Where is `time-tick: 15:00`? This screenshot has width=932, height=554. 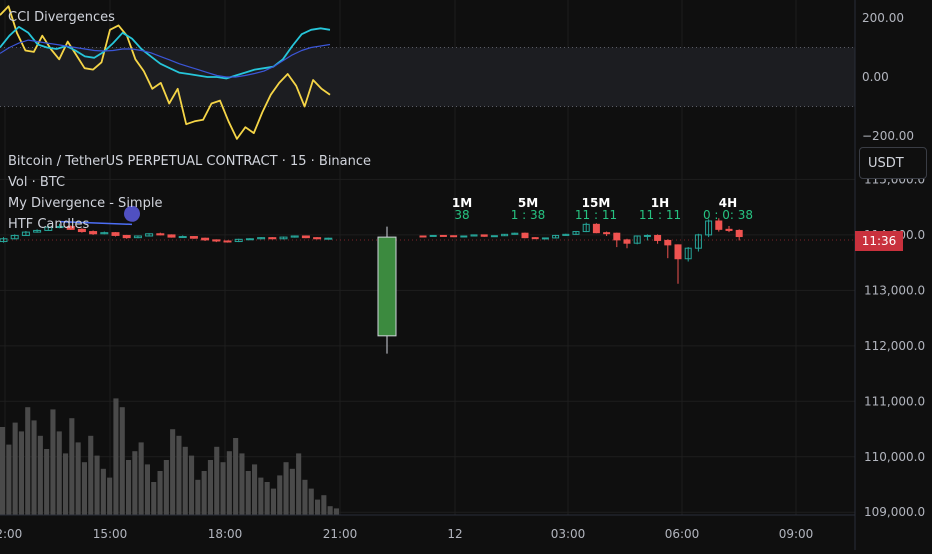 time-tick: 15:00 is located at coordinates (110, 534).